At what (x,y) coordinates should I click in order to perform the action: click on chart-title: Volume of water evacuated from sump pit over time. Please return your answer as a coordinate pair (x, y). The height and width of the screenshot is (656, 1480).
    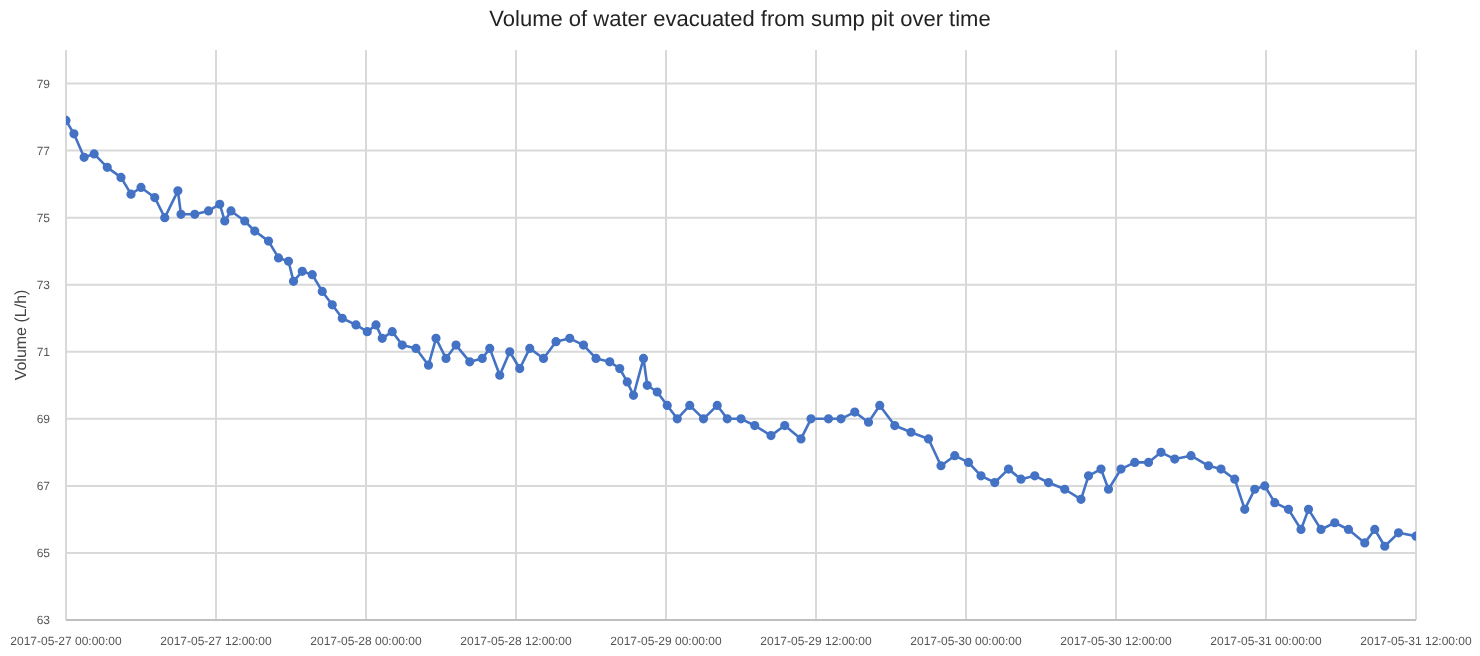
    Looking at the image, I should click on (740, 20).